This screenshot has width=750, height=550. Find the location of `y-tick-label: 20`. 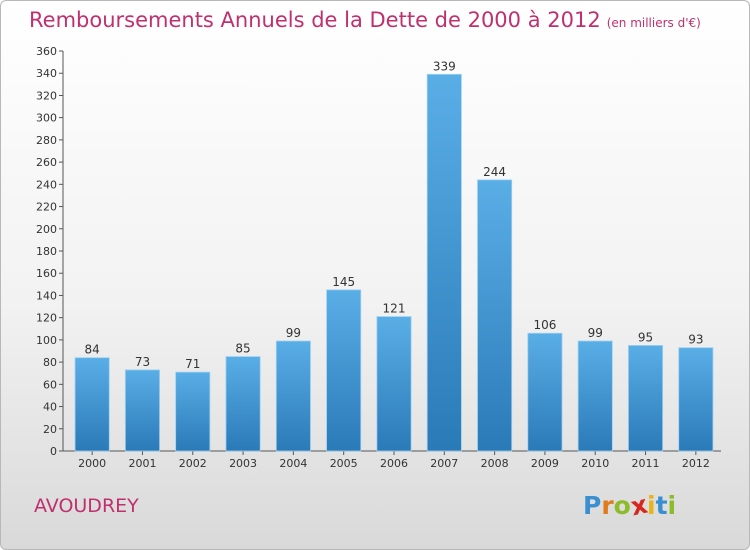

y-tick-label: 20 is located at coordinates (50, 429).